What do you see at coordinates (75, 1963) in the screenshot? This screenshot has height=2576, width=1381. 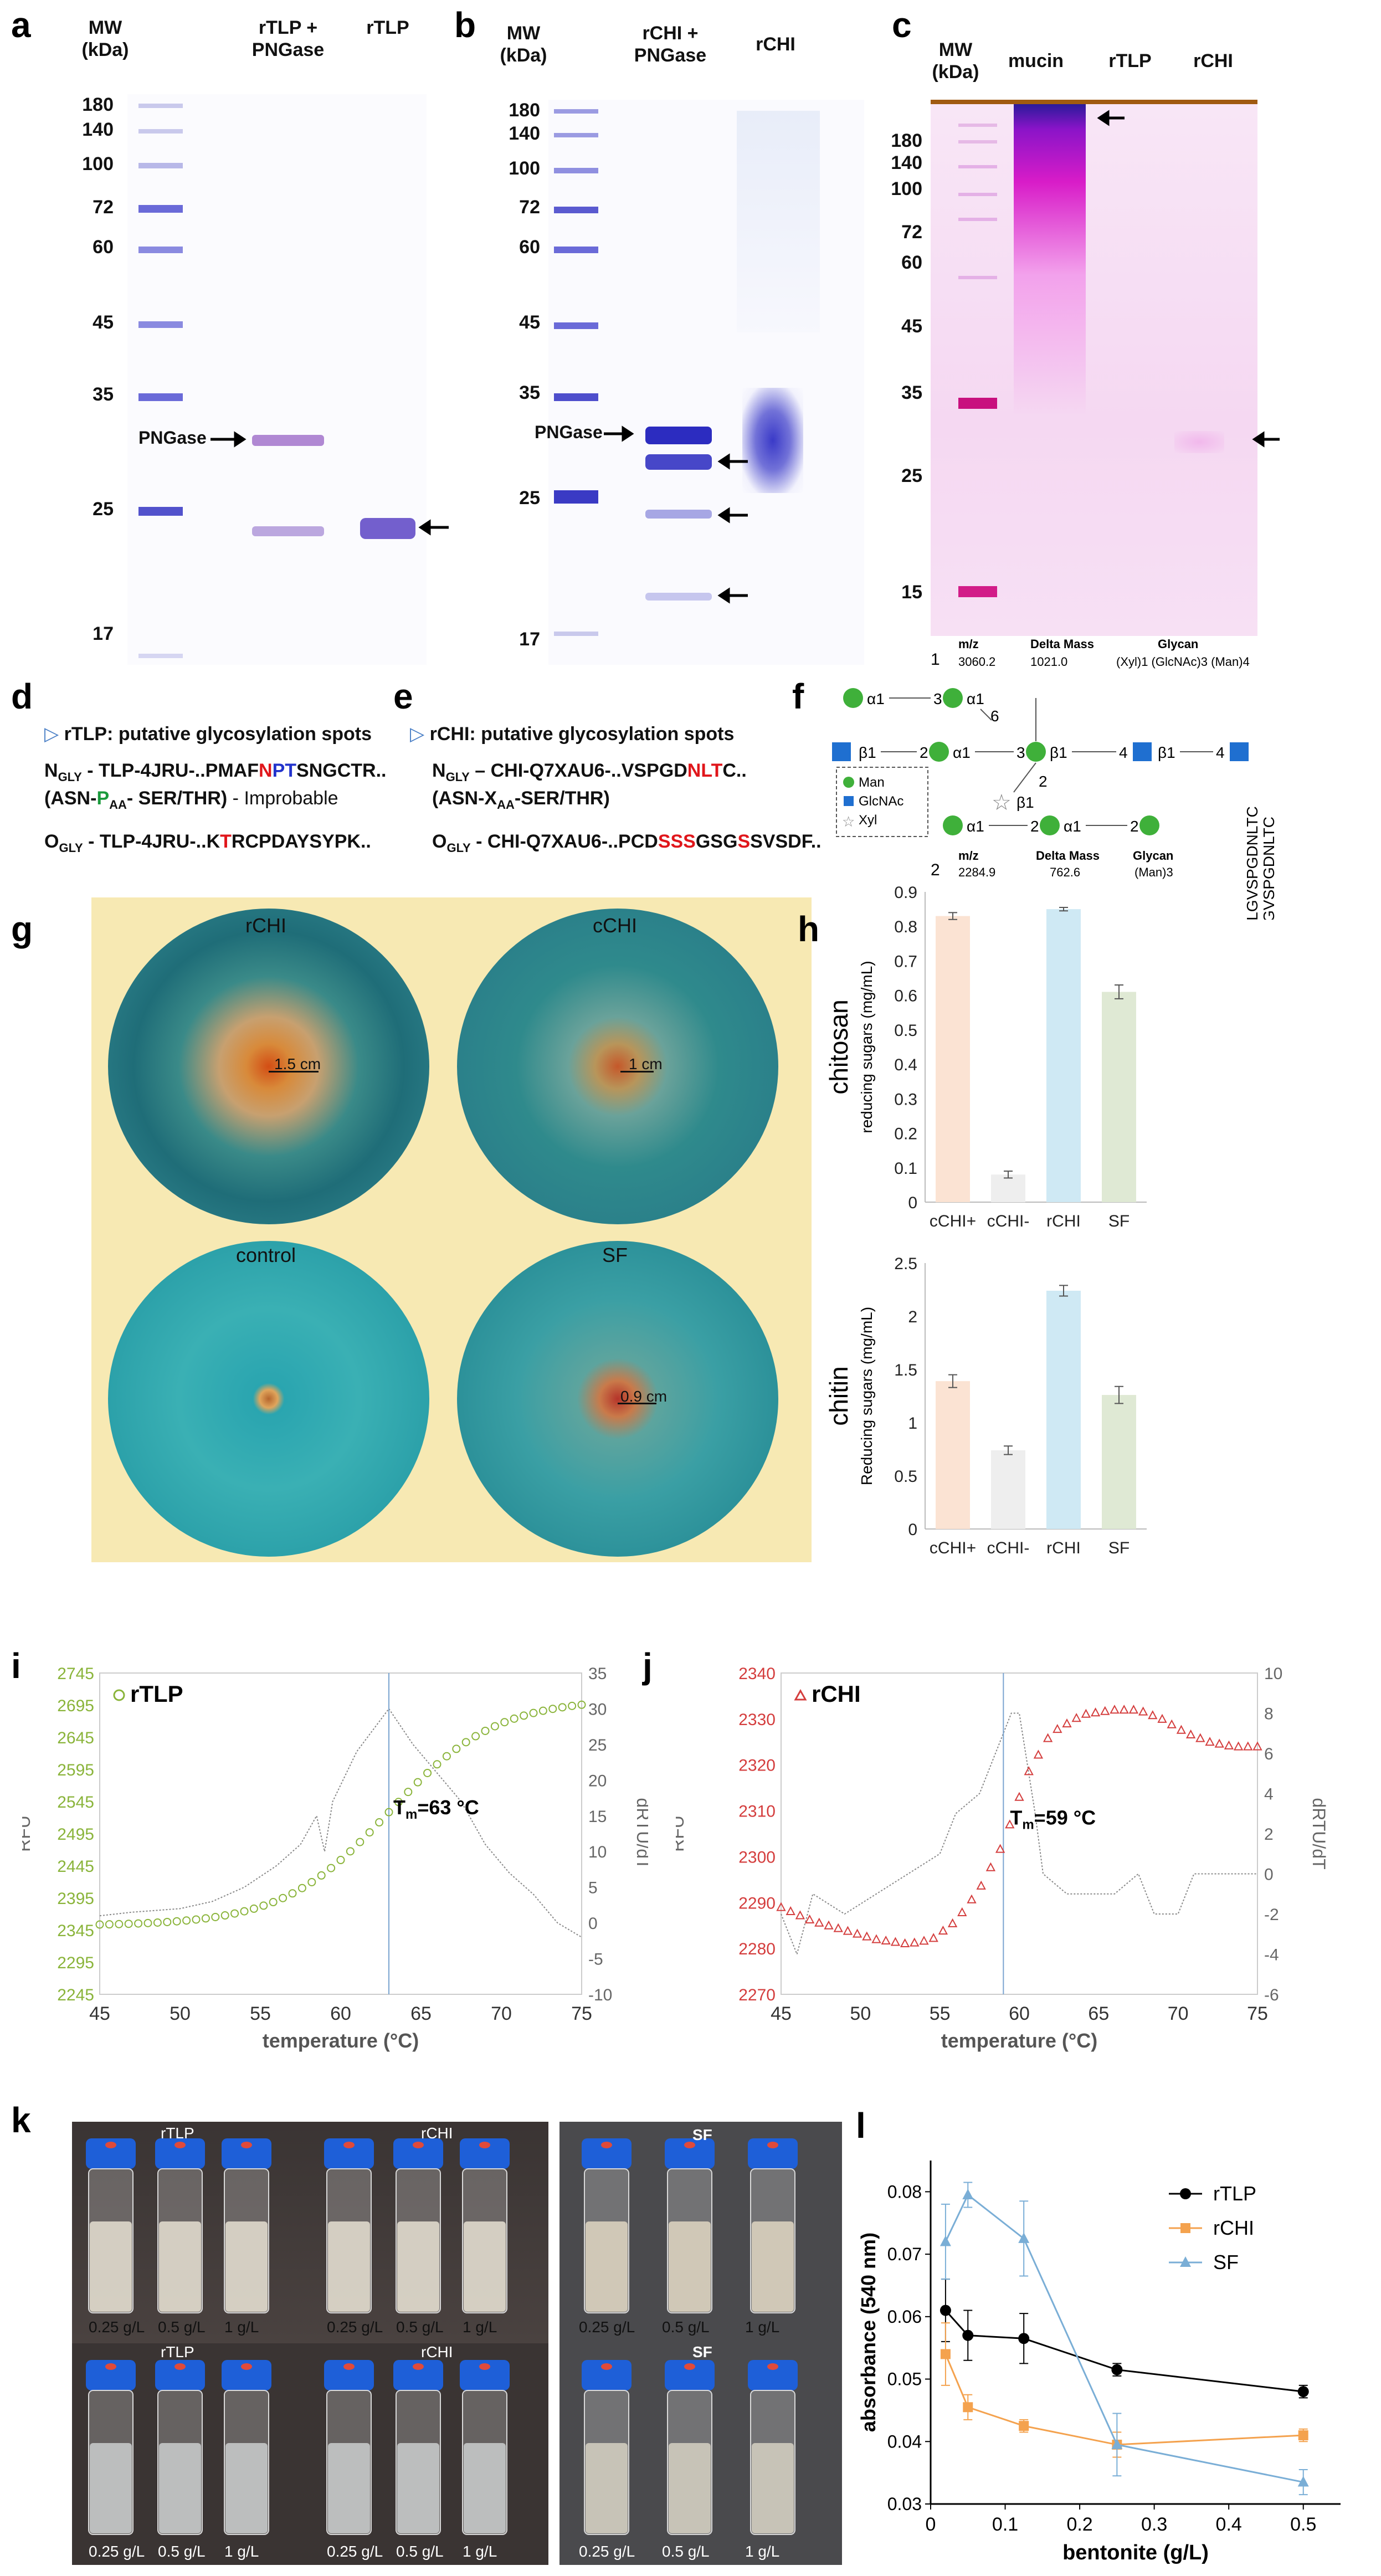 I see `y-tick-label: 2295` at bounding box center [75, 1963].